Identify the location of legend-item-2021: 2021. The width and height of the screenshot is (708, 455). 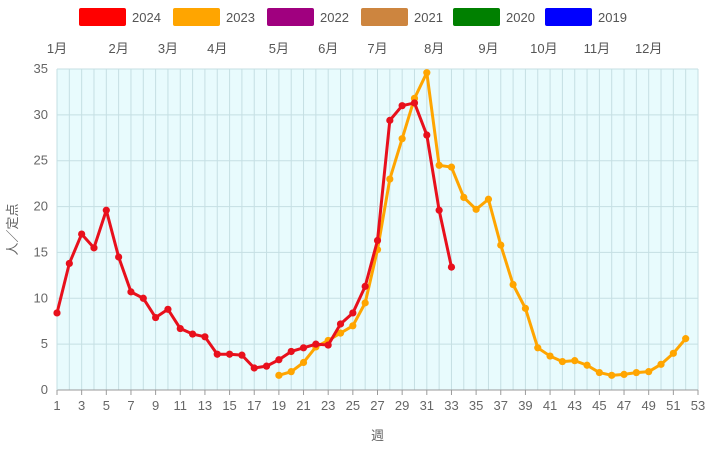
(402, 17).